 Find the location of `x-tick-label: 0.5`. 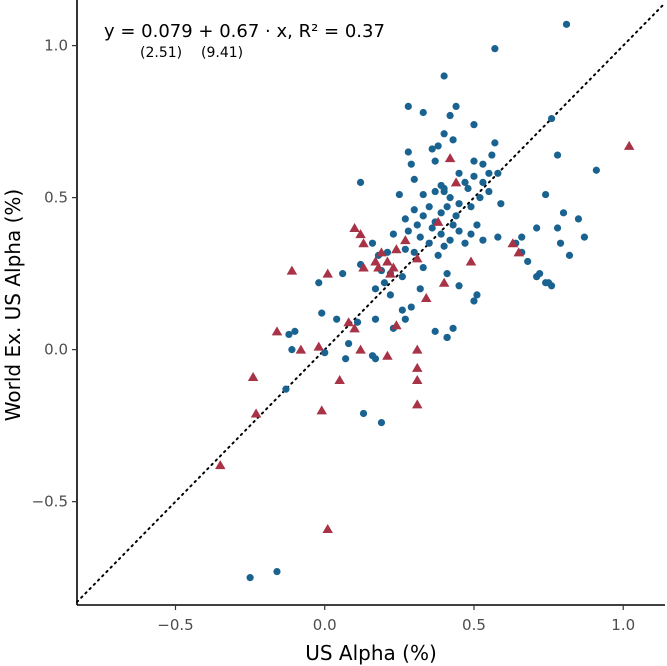

x-tick-label: 0.5 is located at coordinates (474, 625).